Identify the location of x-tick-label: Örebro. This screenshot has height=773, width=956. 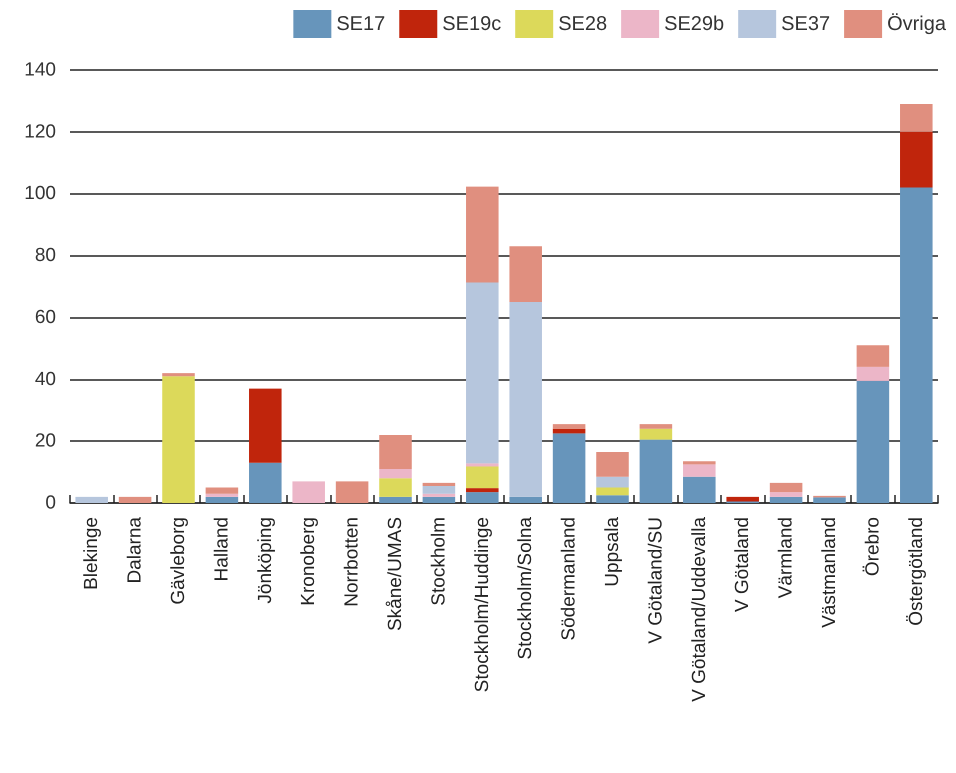
(873, 546).